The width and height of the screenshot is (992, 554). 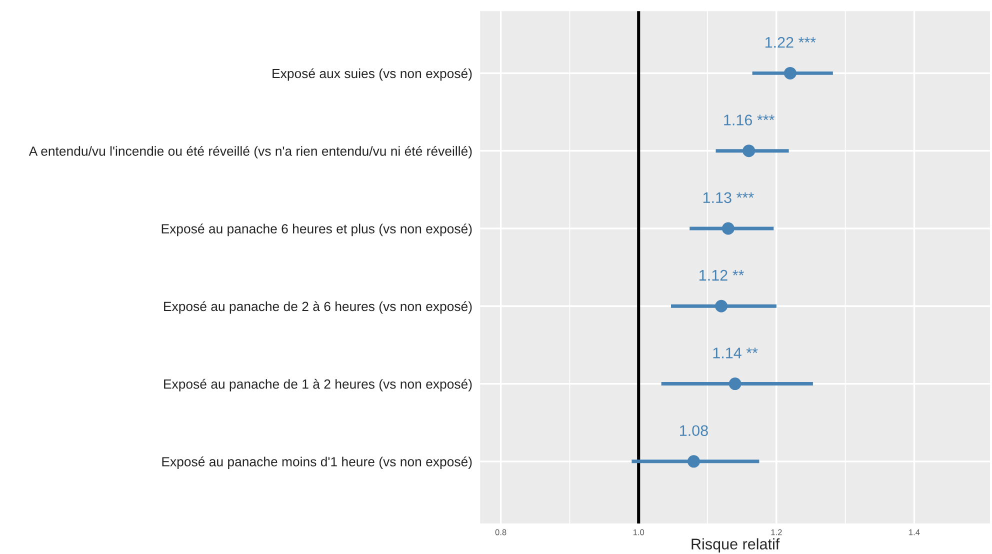 I want to click on x-tick-label: 0.8, so click(x=500, y=532).